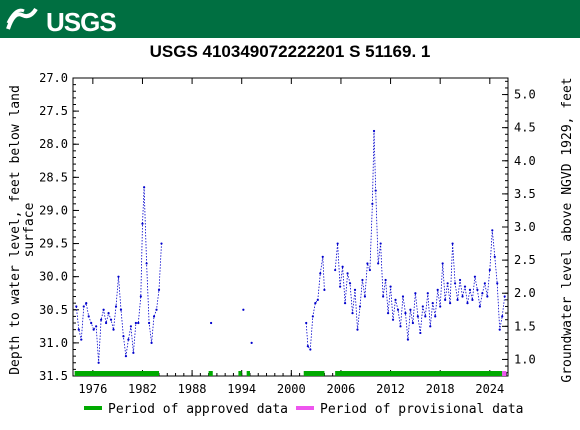 This screenshot has width=580, height=430. I want to click on provisional-period-bar, so click(504, 373).